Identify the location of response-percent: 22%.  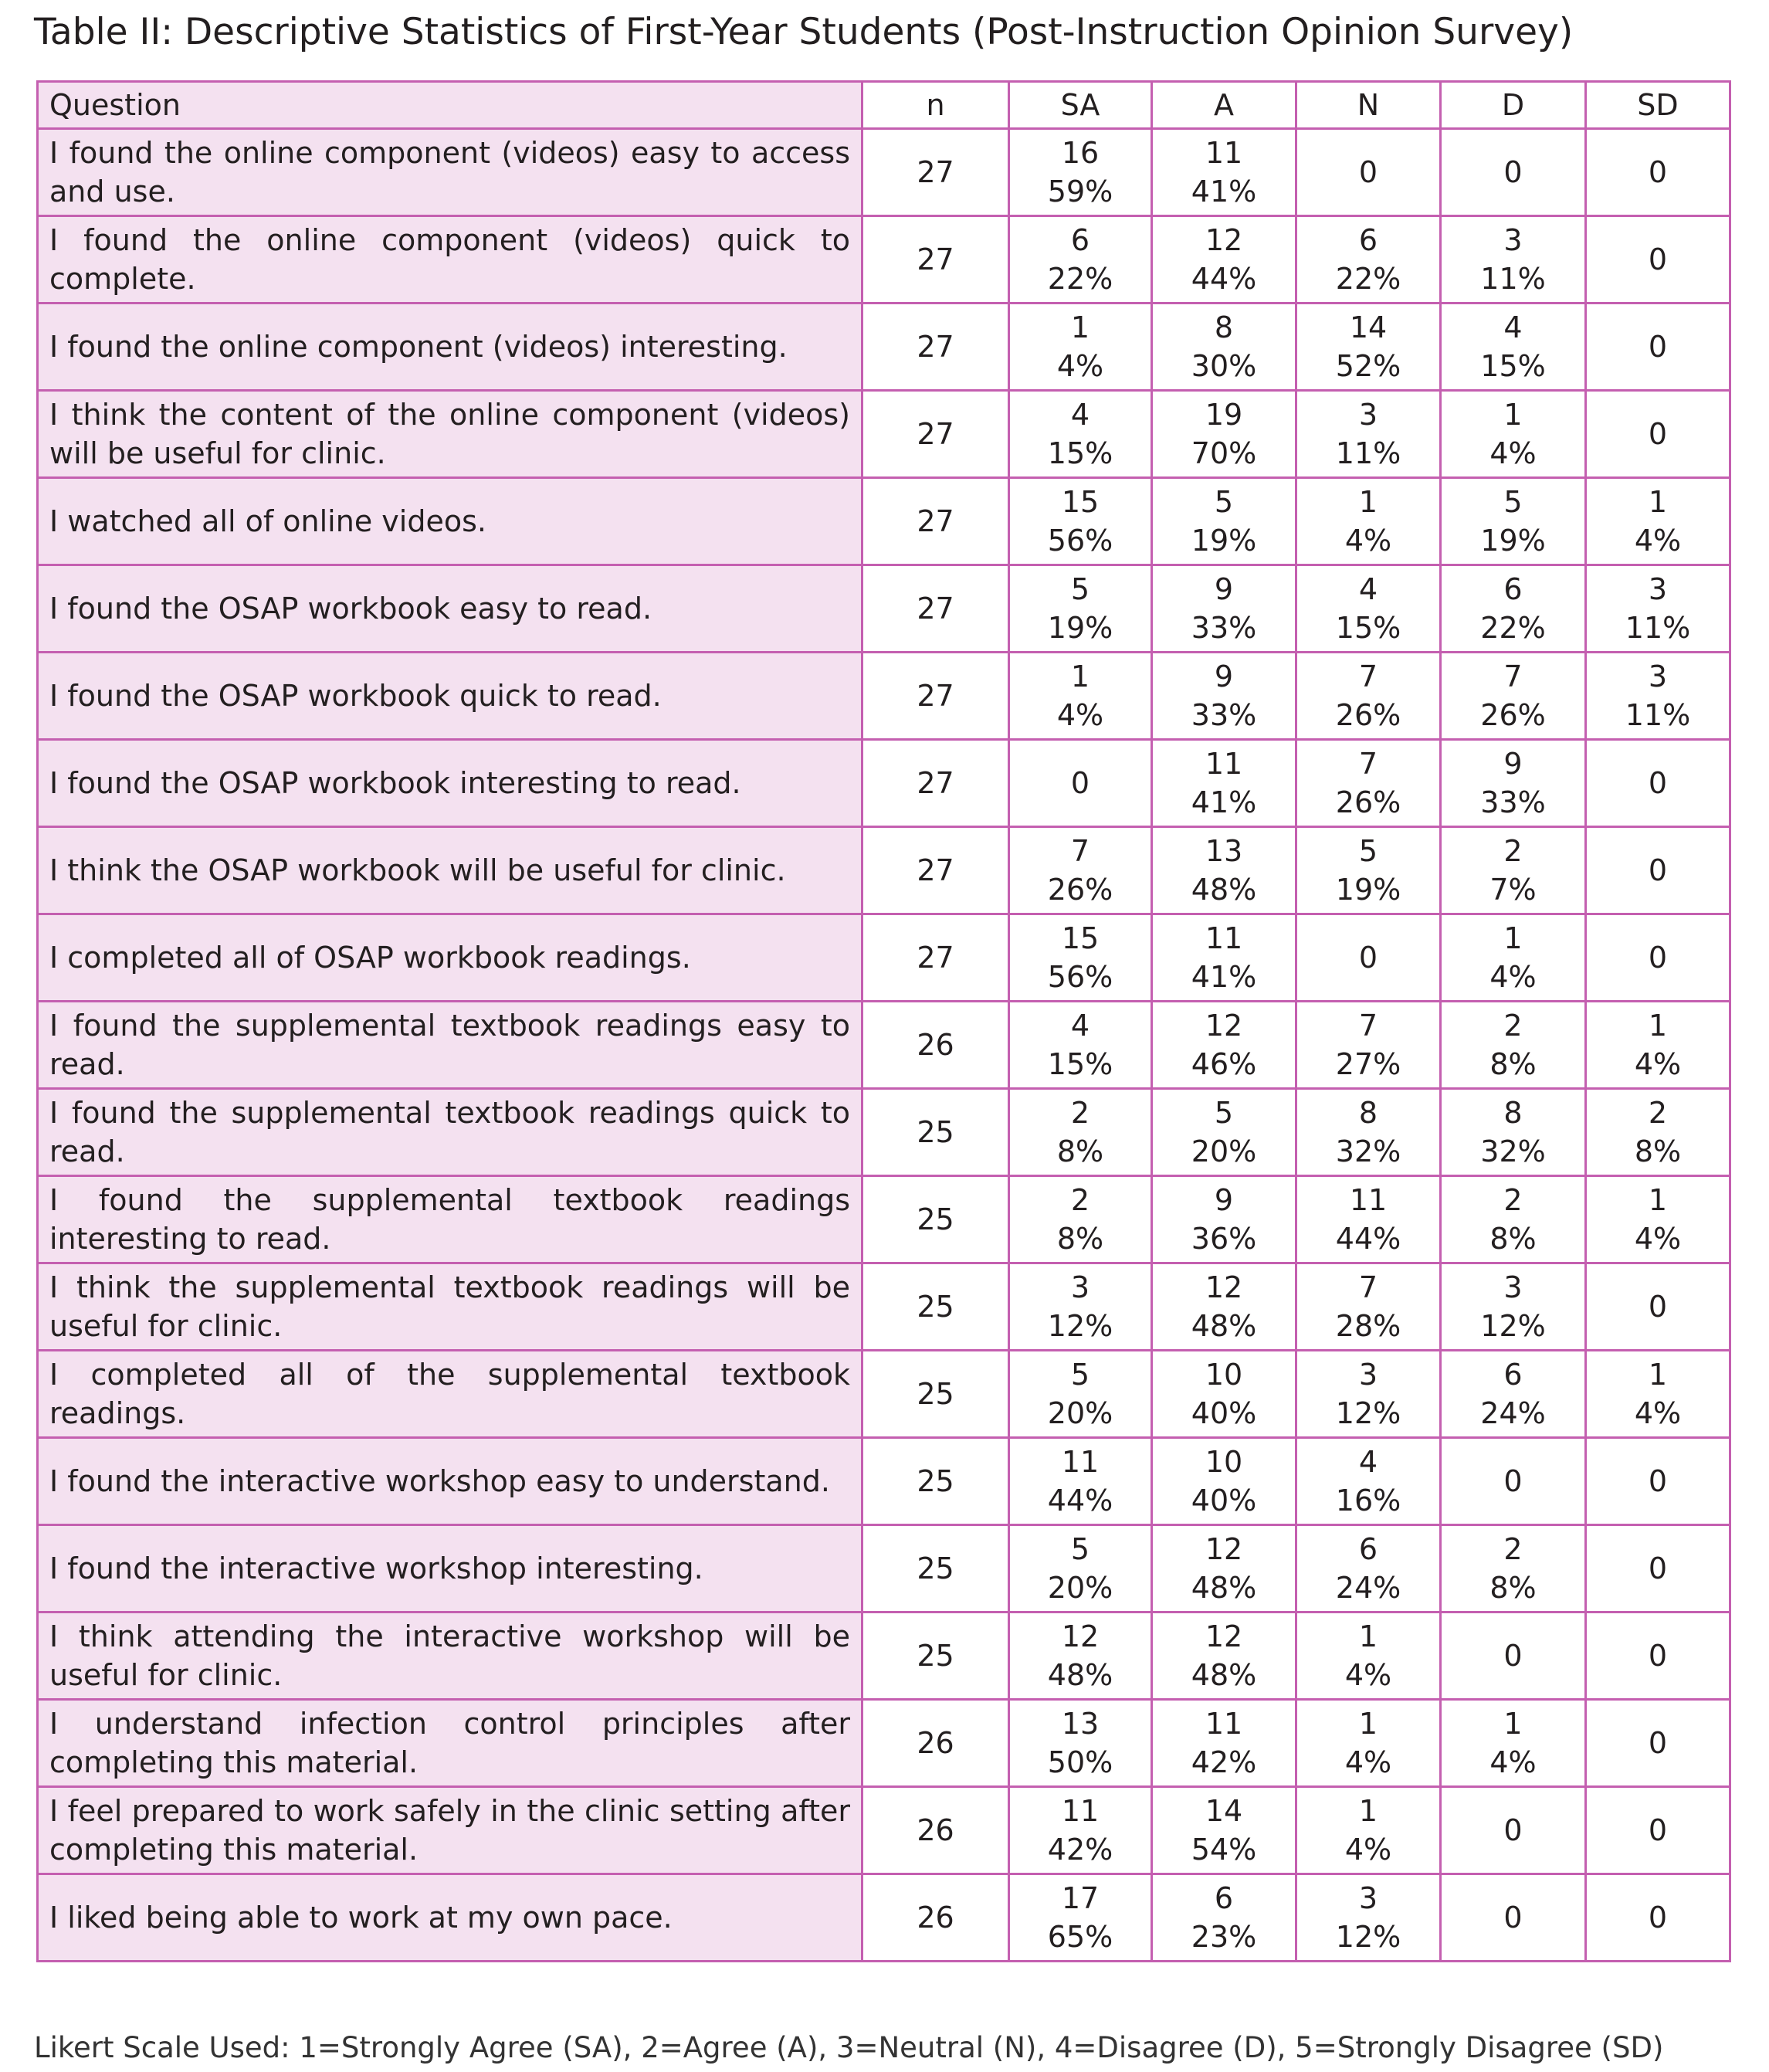
(1368, 279).